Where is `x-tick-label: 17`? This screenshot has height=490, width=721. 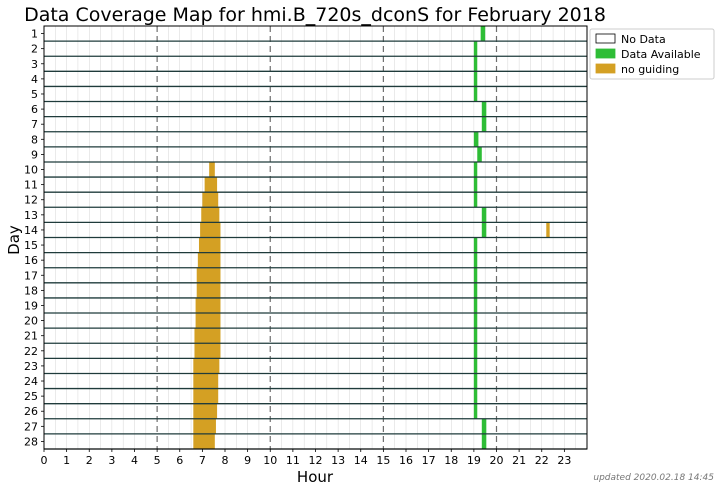 x-tick-label: 17 is located at coordinates (429, 460).